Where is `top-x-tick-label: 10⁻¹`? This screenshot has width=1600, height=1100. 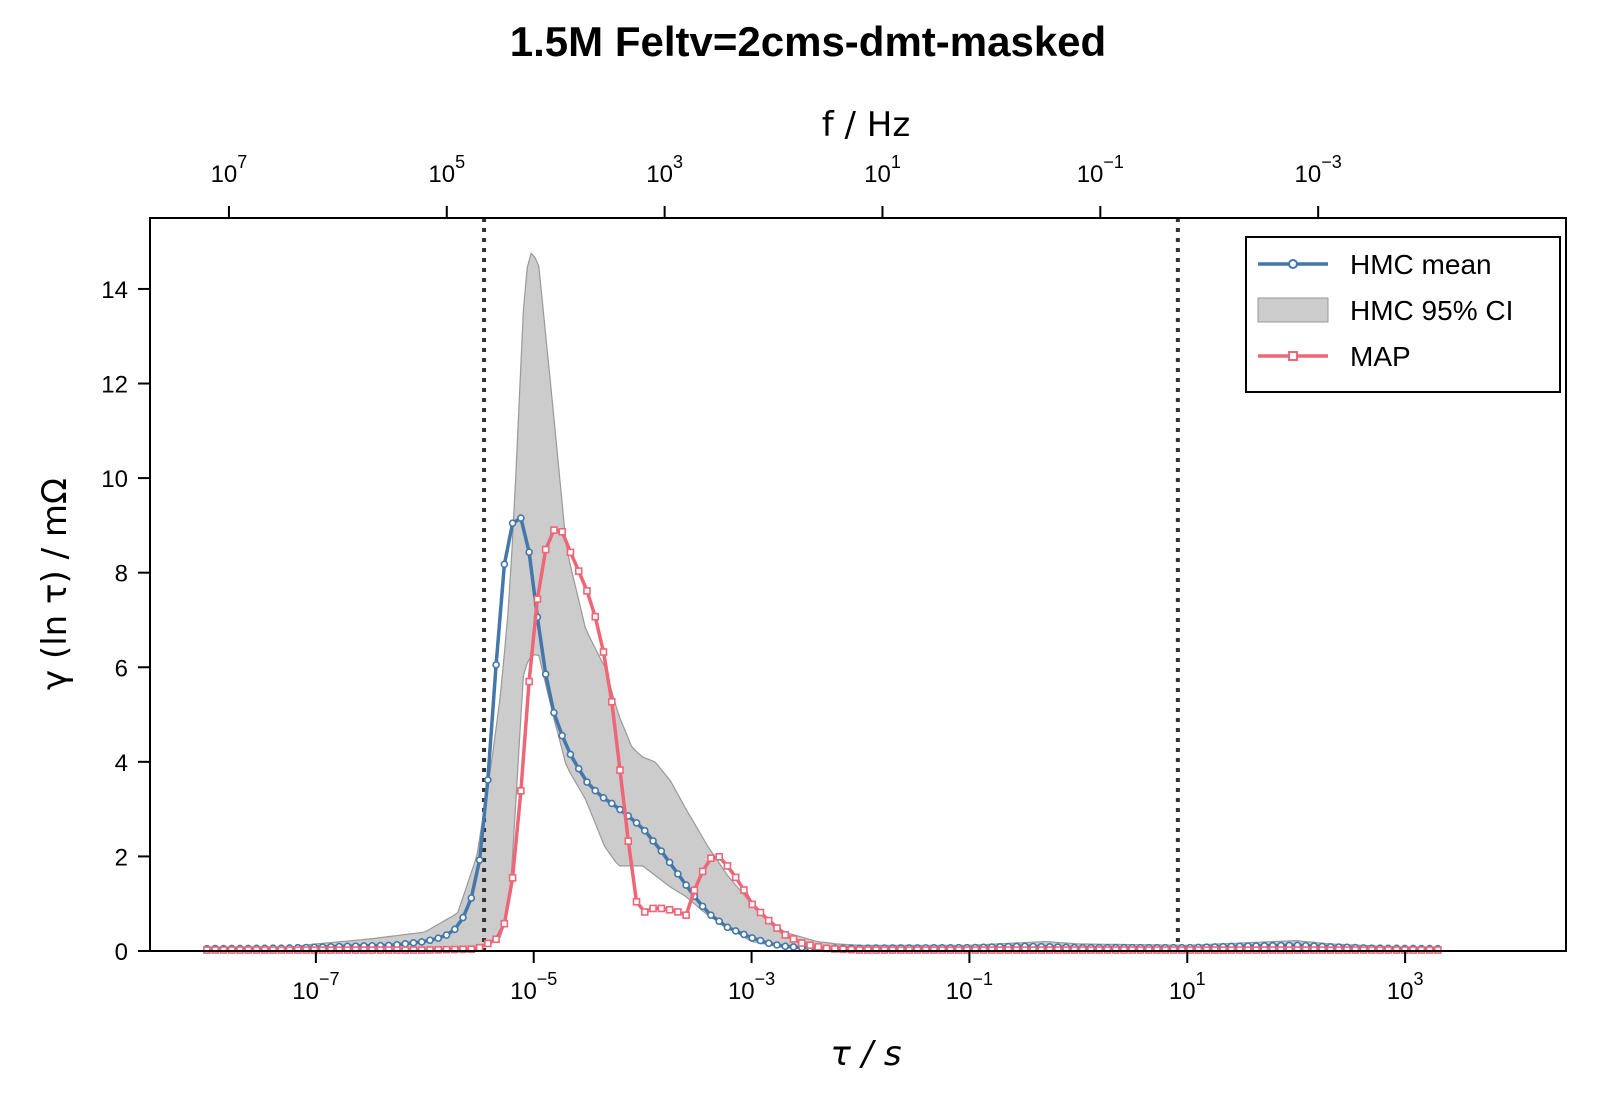 top-x-tick-label: 10⁻¹ is located at coordinates (1100, 170).